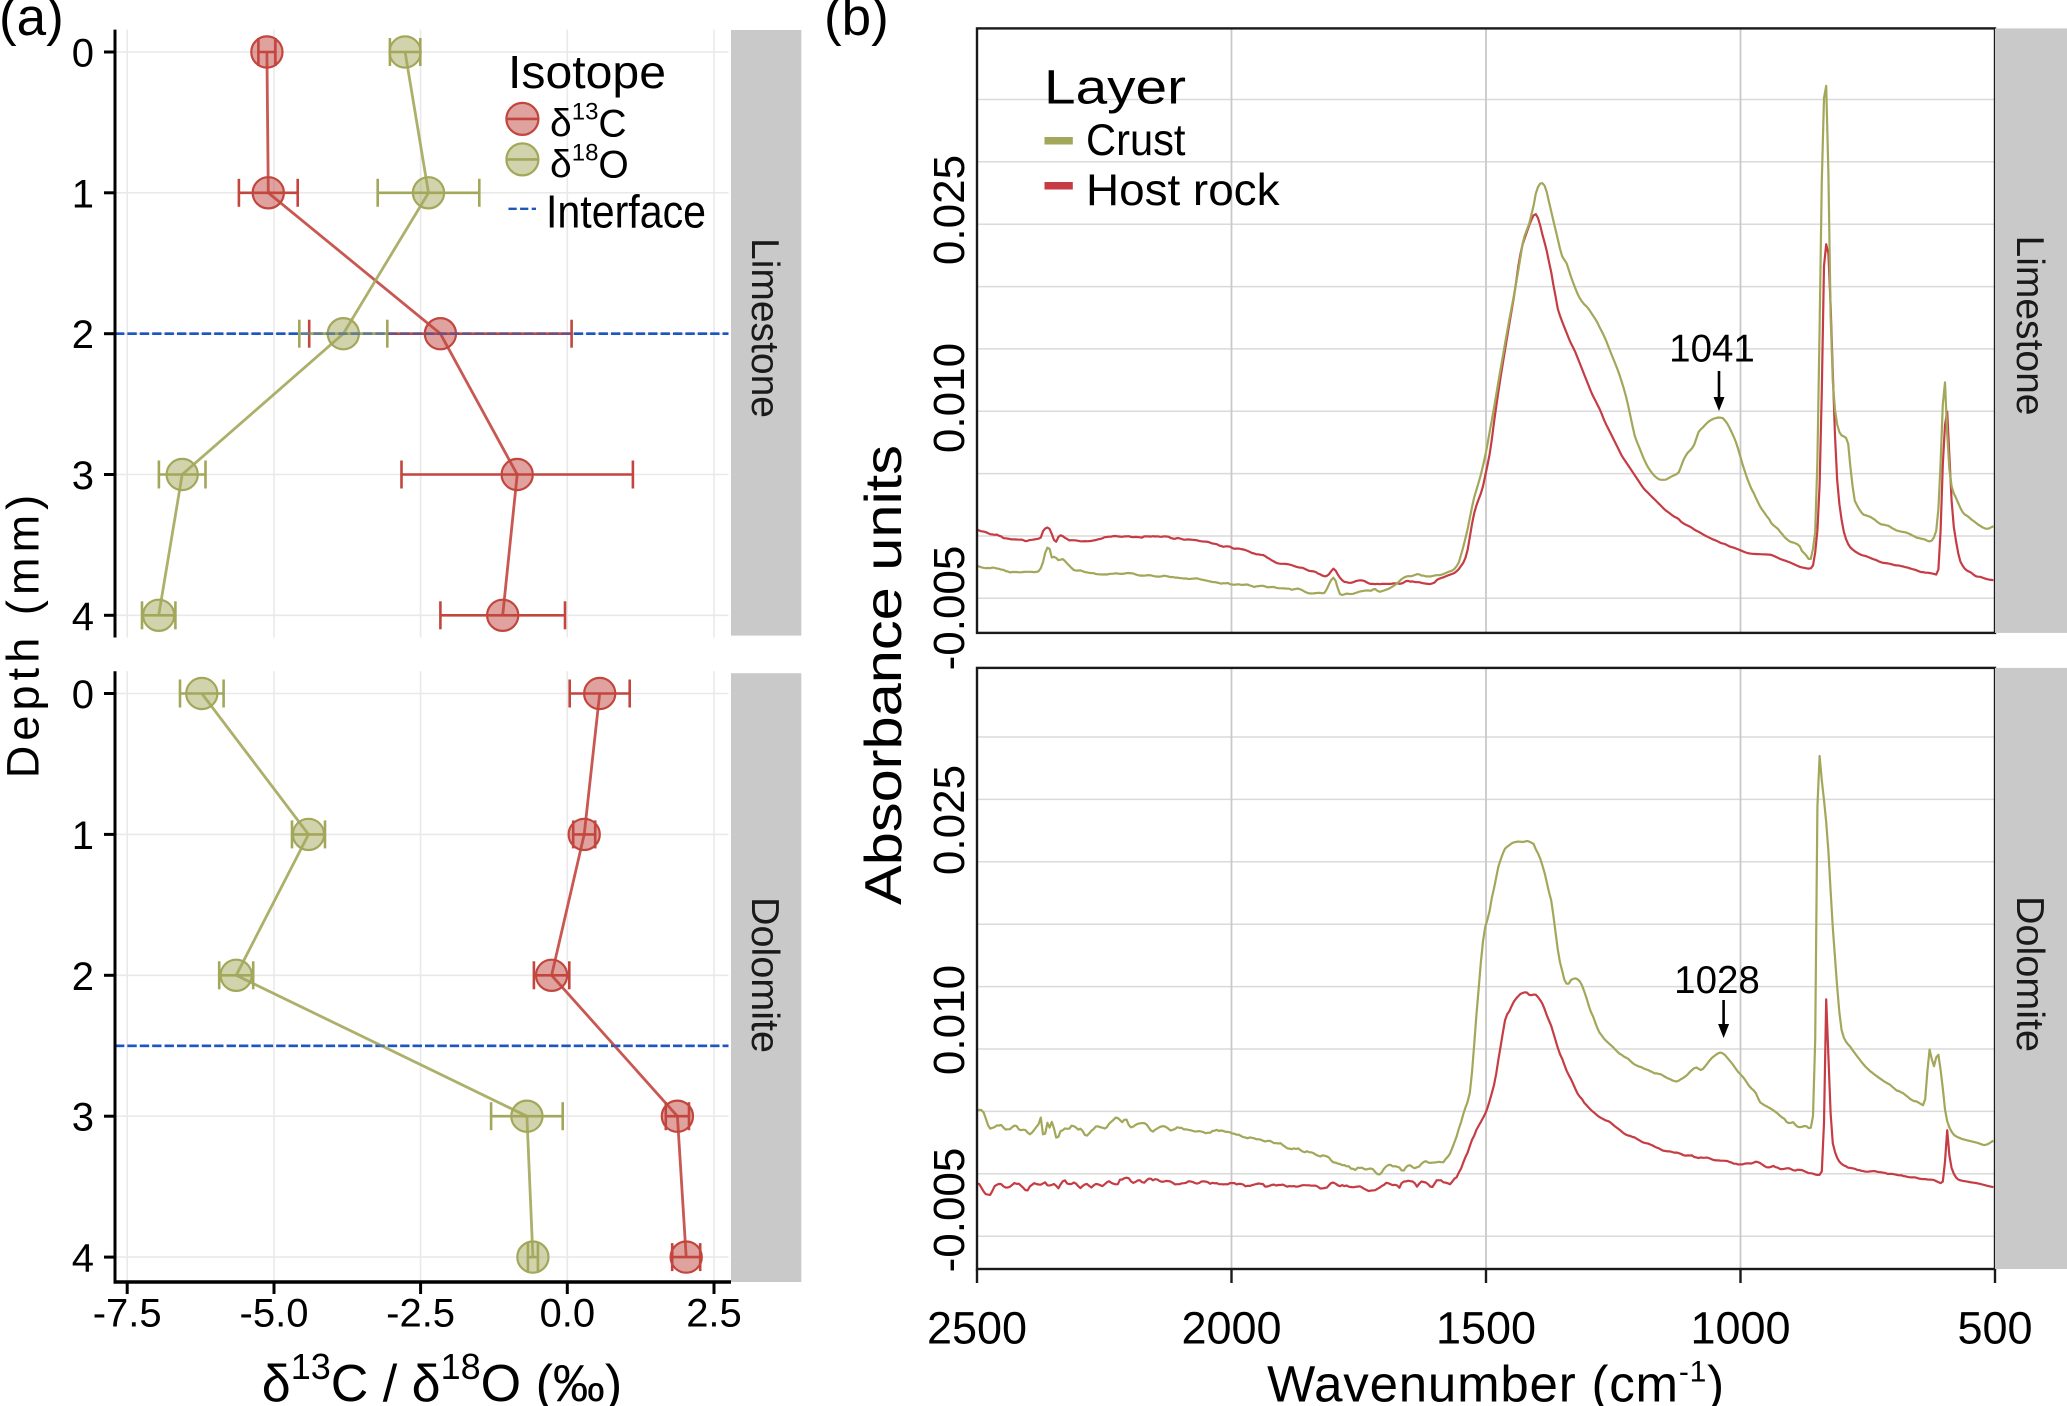 This screenshot has height=1406, width=2067. What do you see at coordinates (1183, 190) in the screenshot?
I see `svg-text: Host rock` at bounding box center [1183, 190].